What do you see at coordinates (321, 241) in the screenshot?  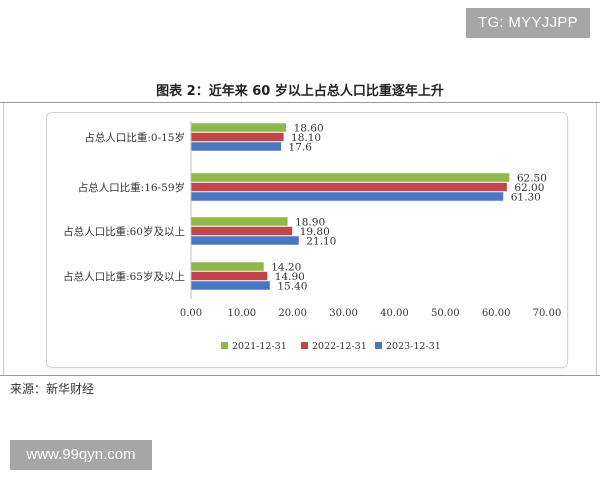 I see `data-label: 21.10` at bounding box center [321, 241].